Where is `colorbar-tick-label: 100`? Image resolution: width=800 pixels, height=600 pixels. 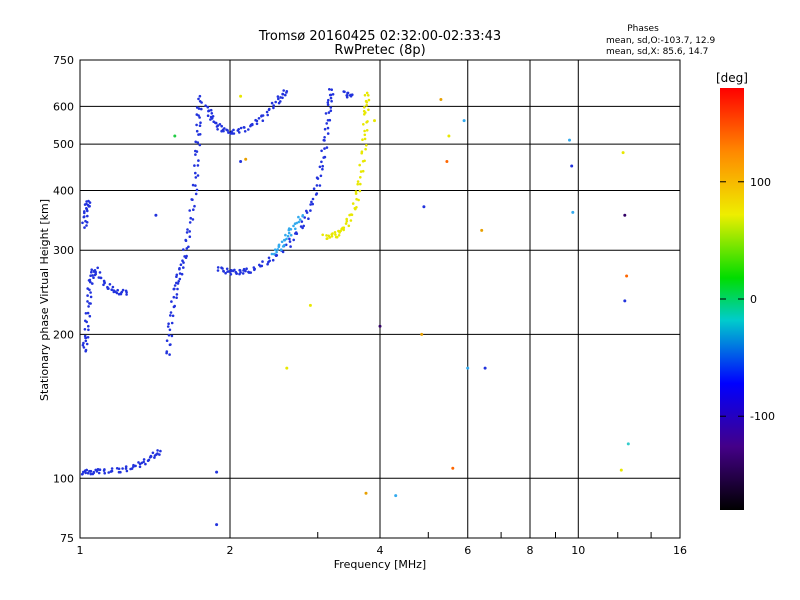 colorbar-tick-label: 100 is located at coordinates (760, 182).